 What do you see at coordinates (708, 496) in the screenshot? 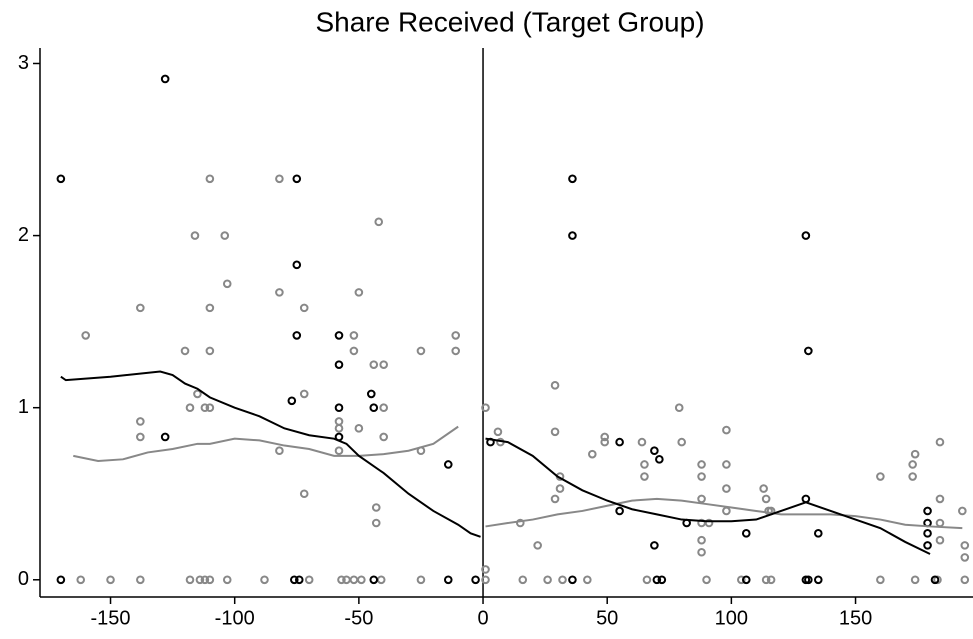
I see `smooth-line` at bounding box center [708, 496].